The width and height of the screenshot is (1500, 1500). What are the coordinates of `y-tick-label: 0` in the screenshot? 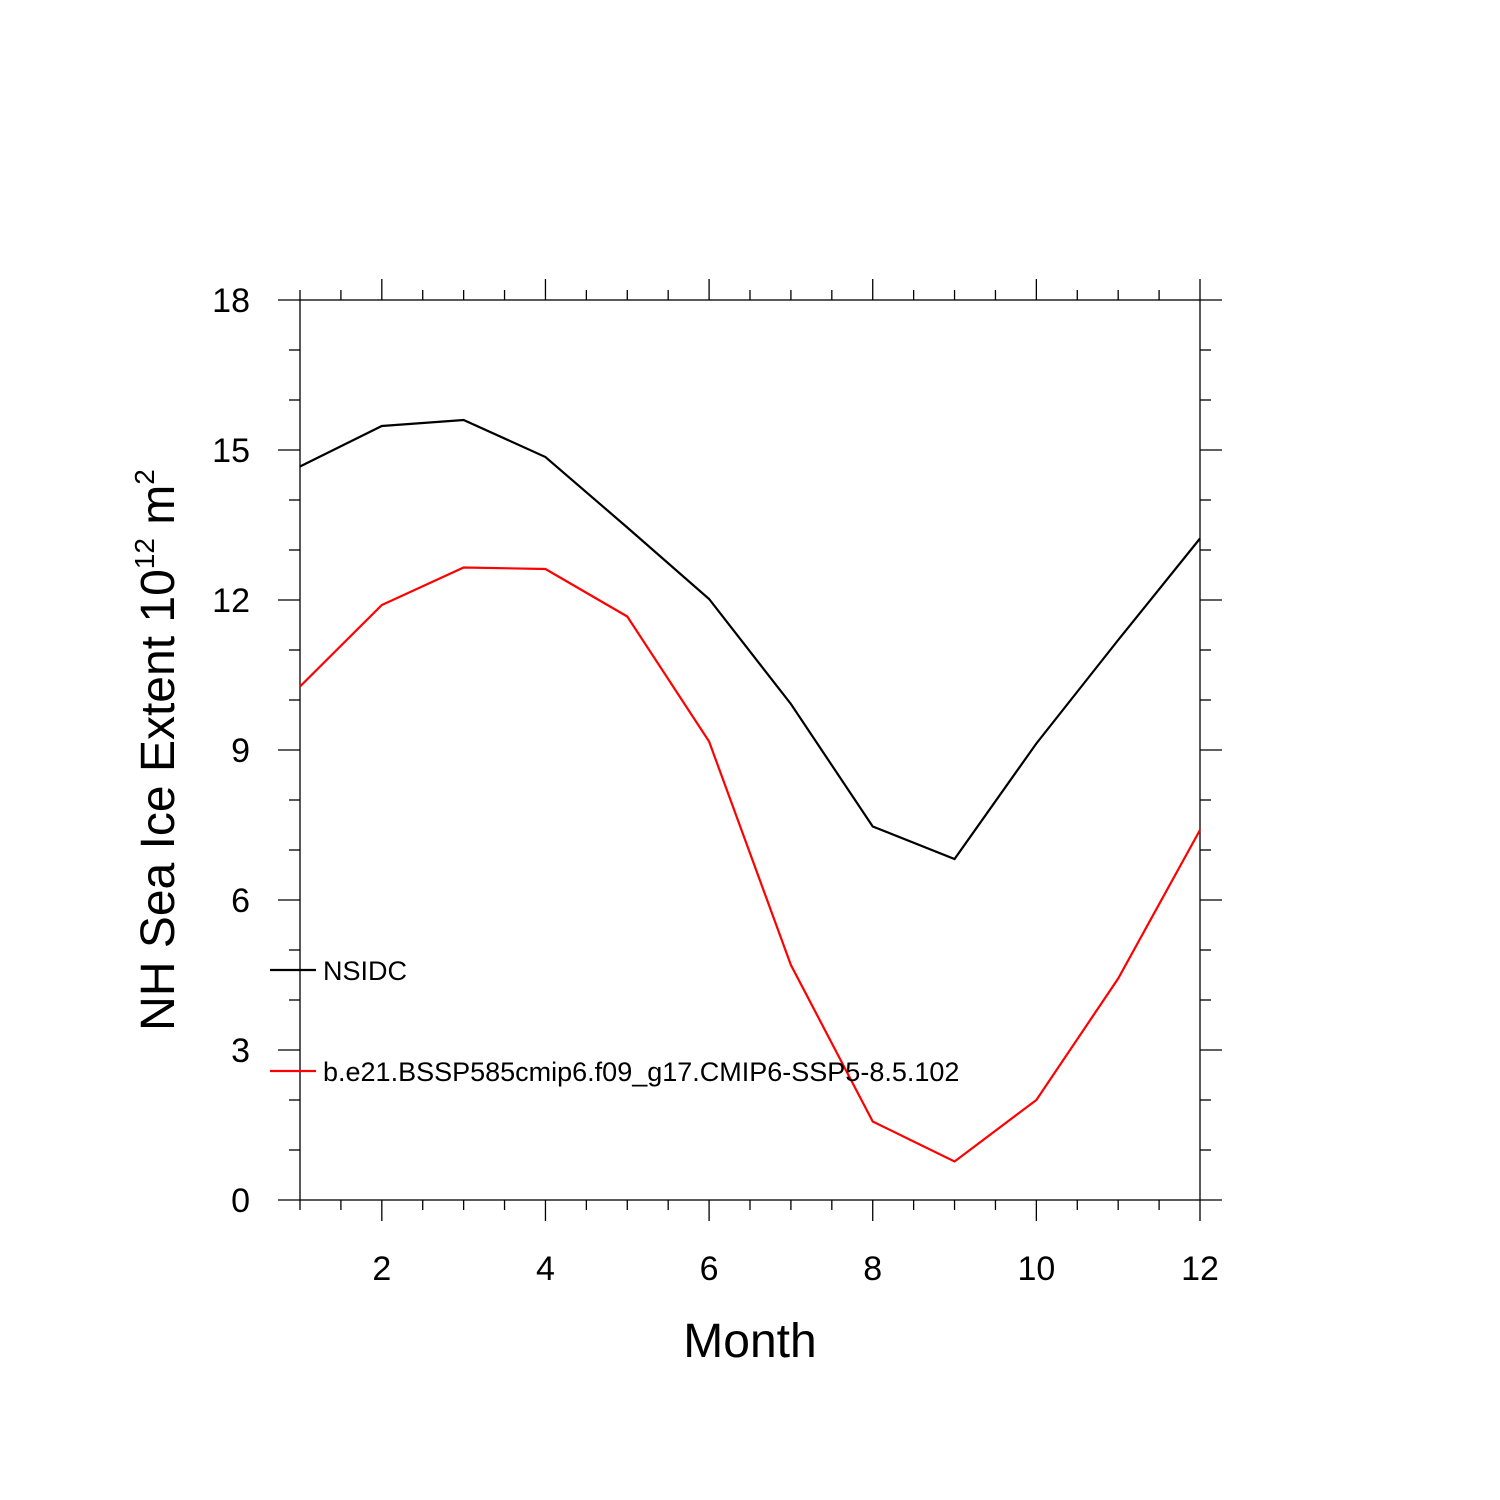 It's located at (240, 1201).